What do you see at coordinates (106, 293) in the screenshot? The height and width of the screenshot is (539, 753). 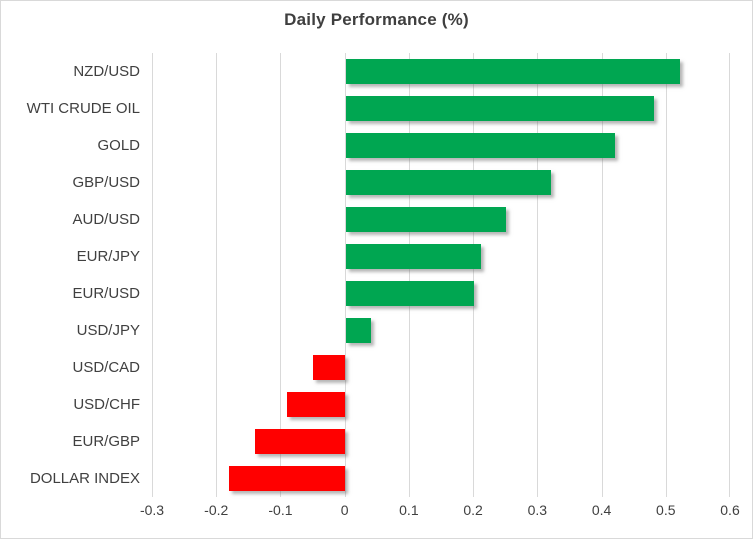 I see `category-label: EUR/USD` at bounding box center [106, 293].